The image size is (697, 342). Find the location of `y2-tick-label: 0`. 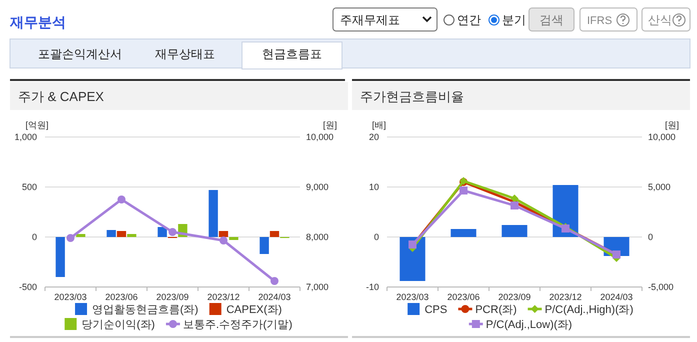

y2-tick-label: 0 is located at coordinates (651, 237).